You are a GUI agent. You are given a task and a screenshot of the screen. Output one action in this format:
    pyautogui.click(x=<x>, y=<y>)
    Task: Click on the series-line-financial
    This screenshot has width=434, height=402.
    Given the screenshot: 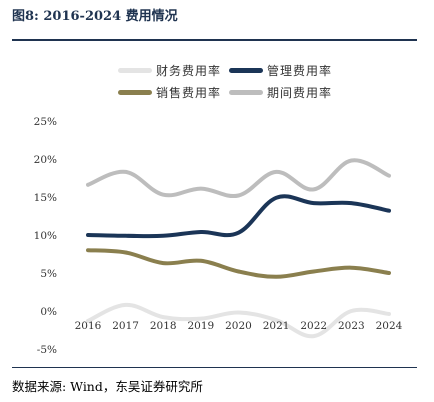 What is the action you would take?
    pyautogui.click(x=238, y=320)
    